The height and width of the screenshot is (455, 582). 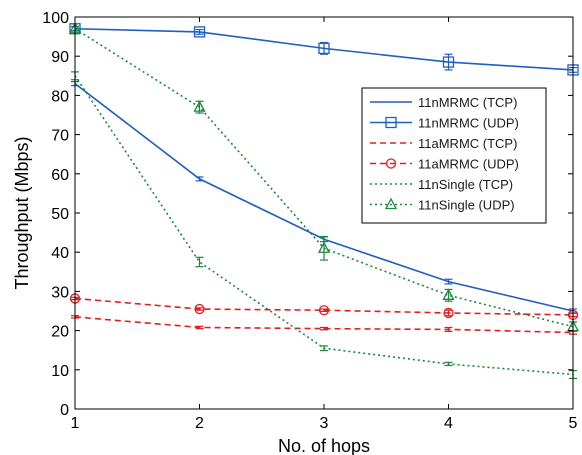 I want to click on y-tick-label: 90, so click(x=60, y=57).